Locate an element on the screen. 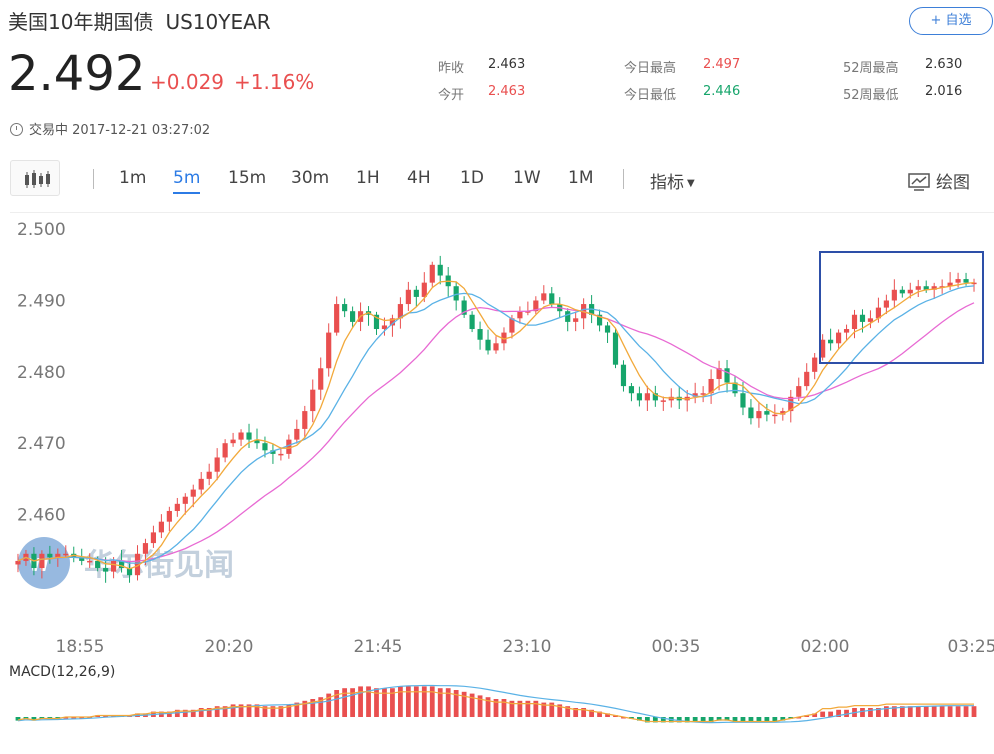  candlestick-type-button is located at coordinates (35, 178).